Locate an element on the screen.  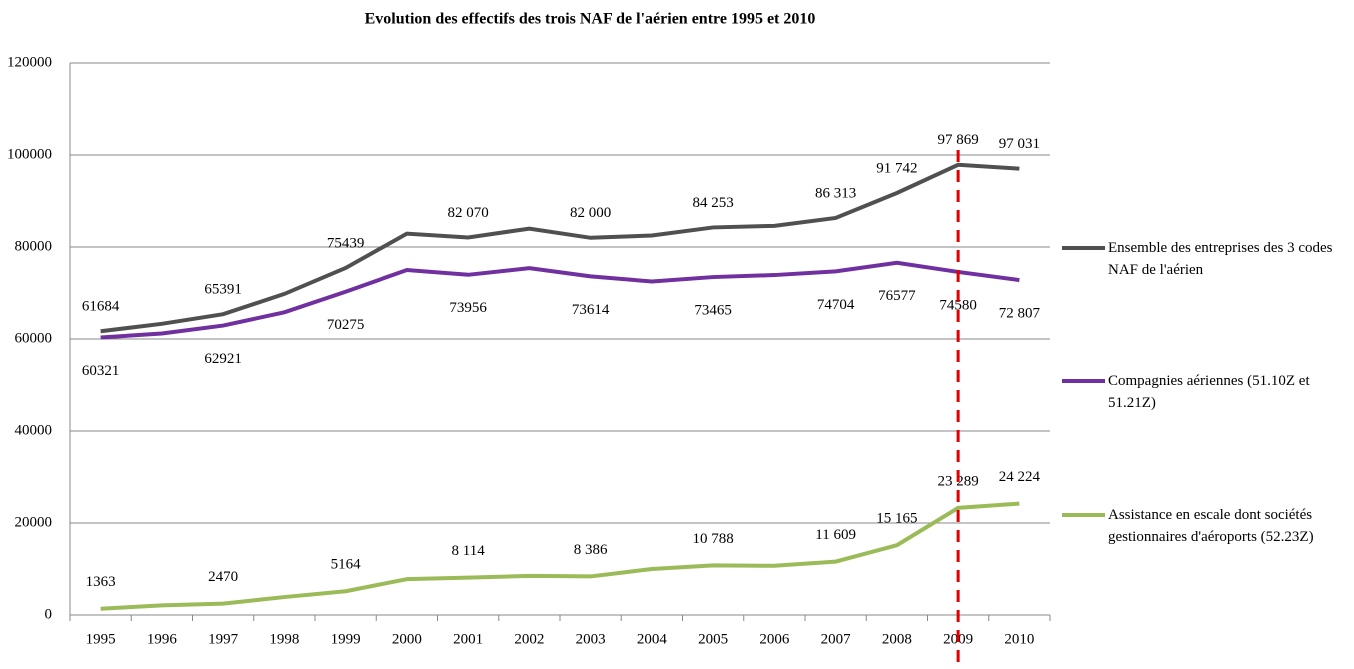
data-label: 5164 is located at coordinates (346, 565).